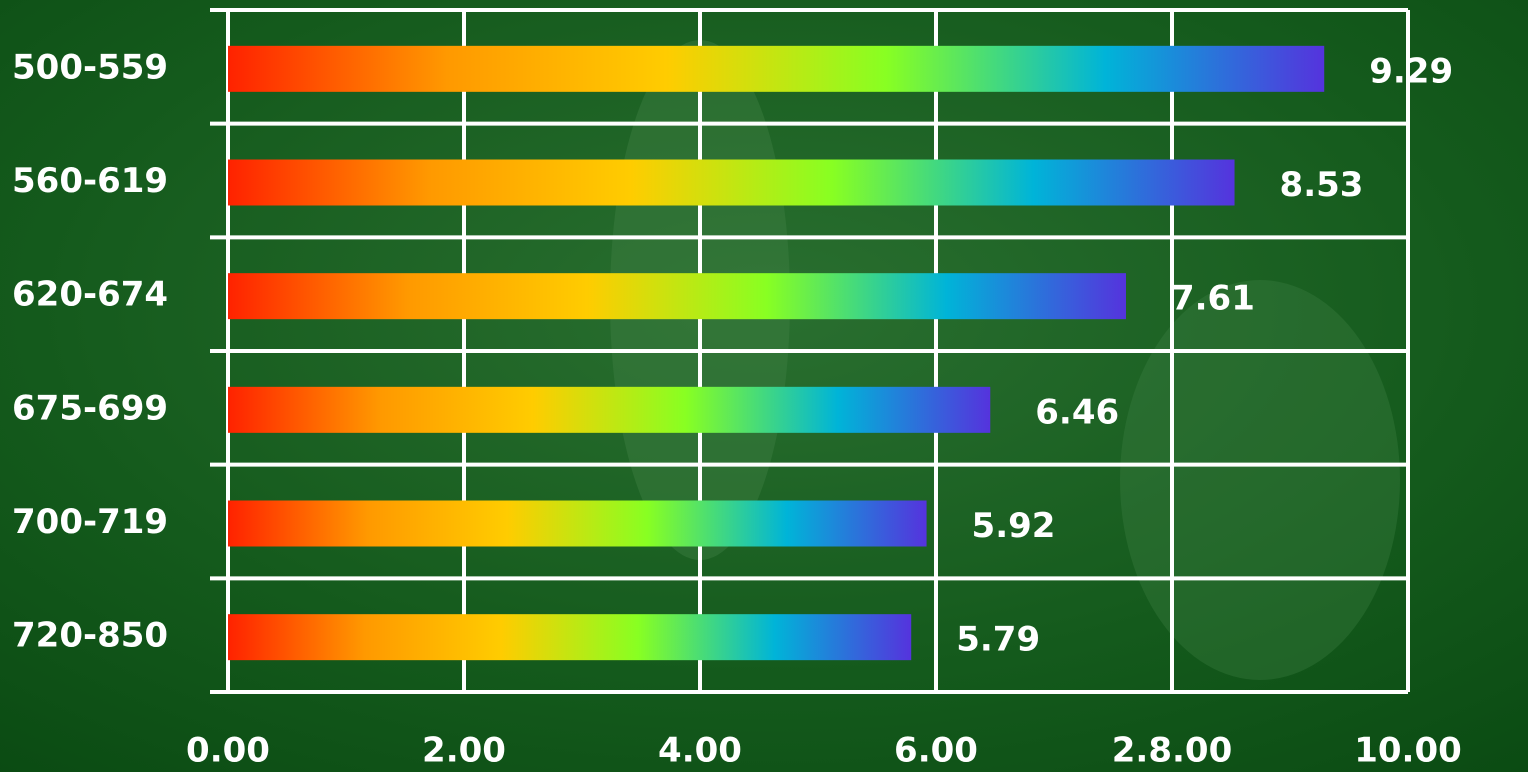  Describe the element at coordinates (700, 751) in the screenshot. I see `x-tick-label: 4.00` at that location.